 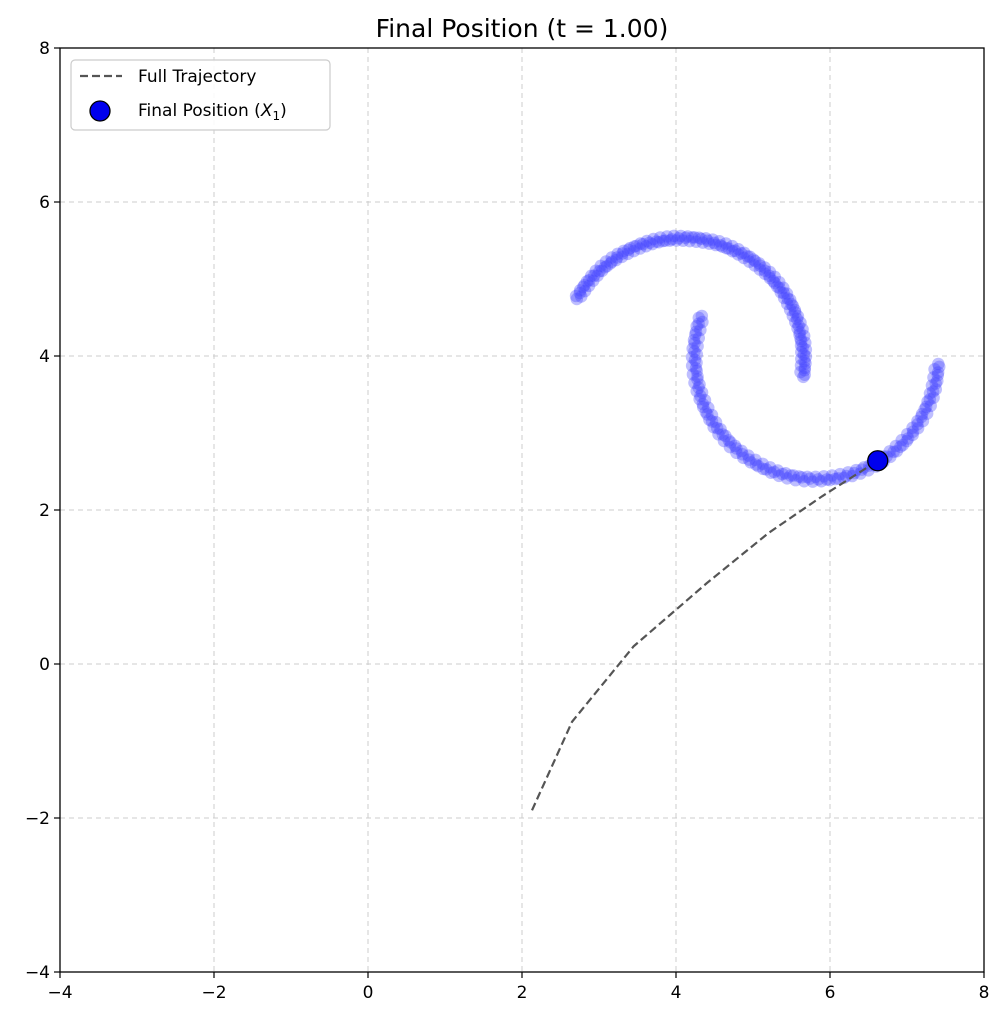 I want to click on y-tick-label: 0, so click(x=44, y=665).